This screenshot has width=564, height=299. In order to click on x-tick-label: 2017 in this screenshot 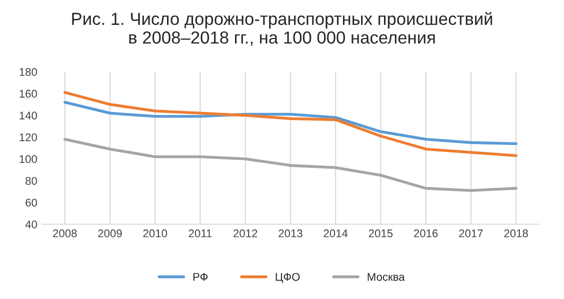, I will do `click(471, 233)`.